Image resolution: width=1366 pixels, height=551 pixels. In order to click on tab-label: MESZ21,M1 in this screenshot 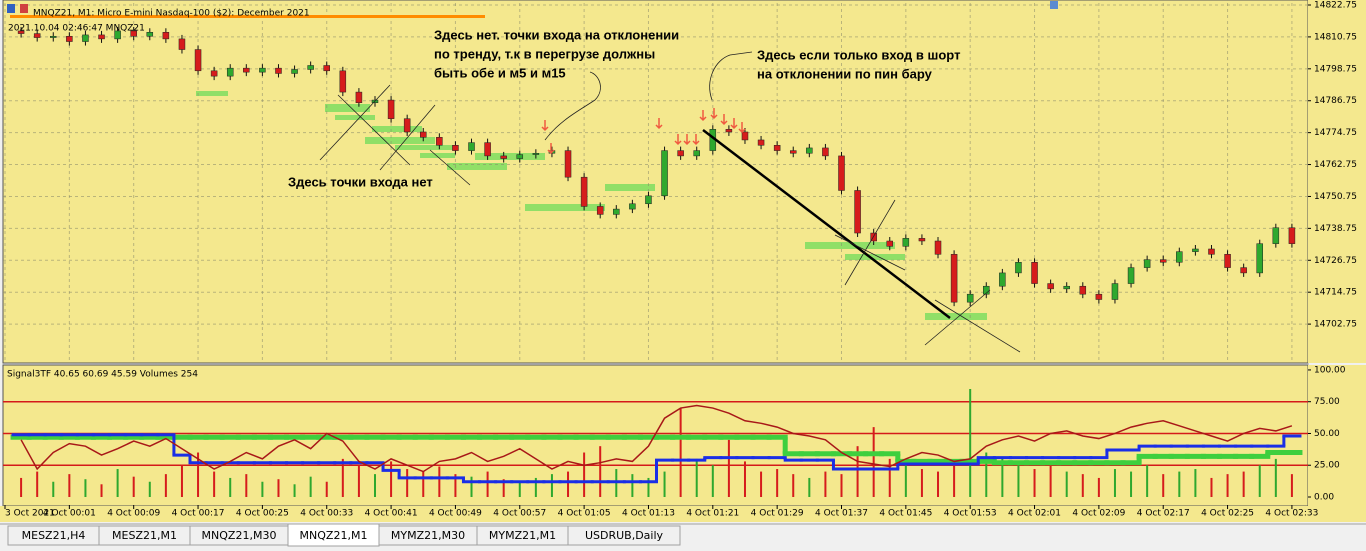, I will do `click(144, 535)`.